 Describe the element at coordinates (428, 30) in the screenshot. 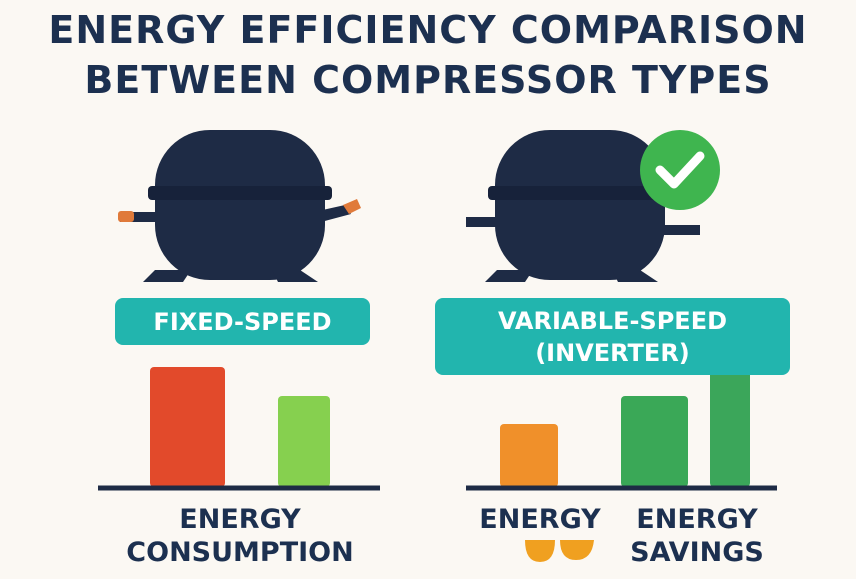

I see `title-line: ENERGY EFFICIENCY COMPARISON` at that location.